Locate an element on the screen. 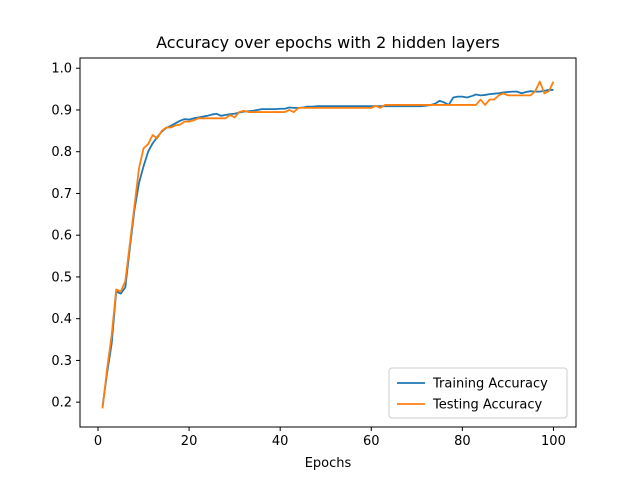 This screenshot has height=480, width=640. y-tick-label: 1.0 is located at coordinates (61, 69).